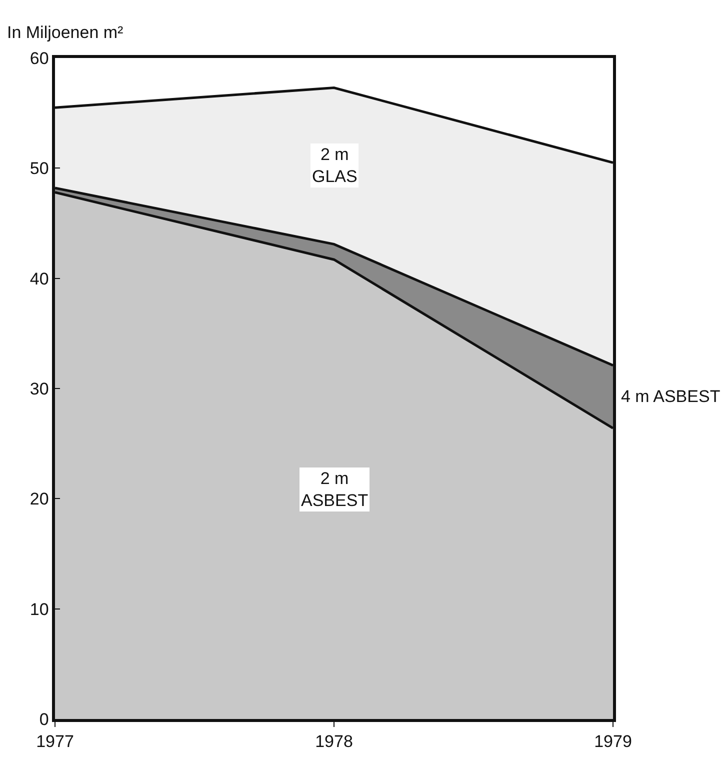 Image resolution: width=723 pixels, height=764 pixels. Describe the element at coordinates (39, 609) in the screenshot. I see `y-tick-label: 10` at that location.